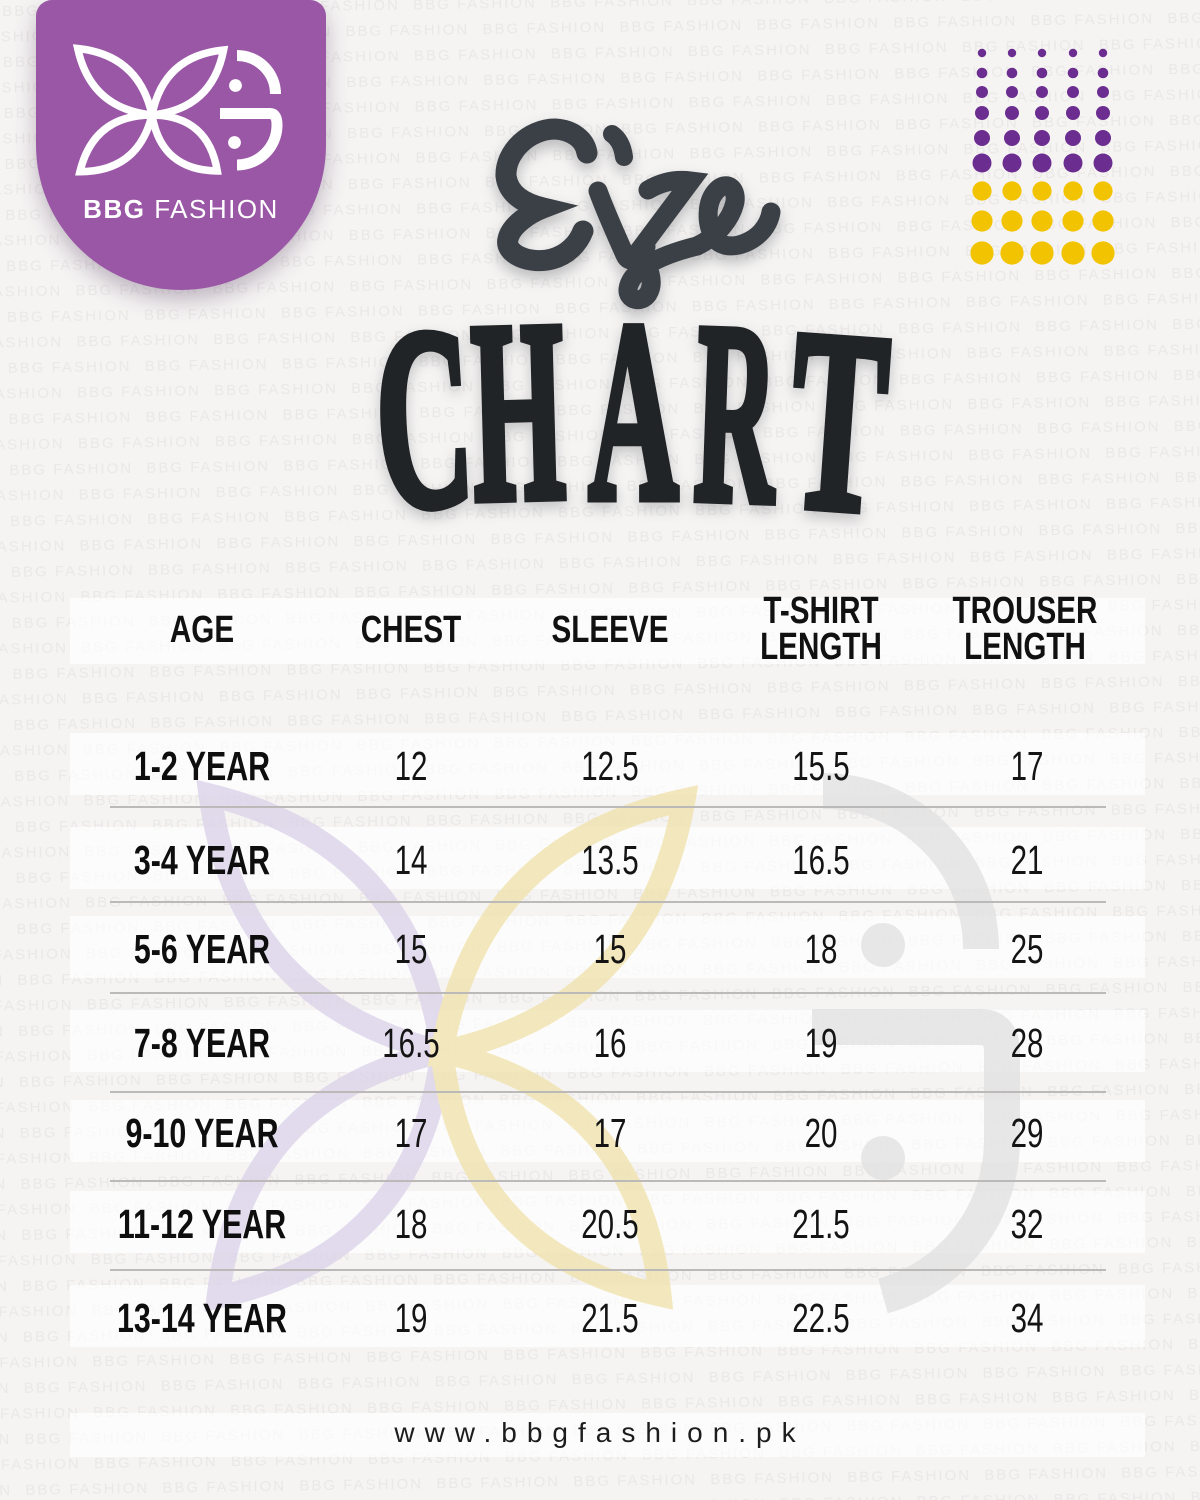 The image size is (1200, 1500). What do you see at coordinates (633, 410) in the screenshot?
I see `svg-text: A` at bounding box center [633, 410].